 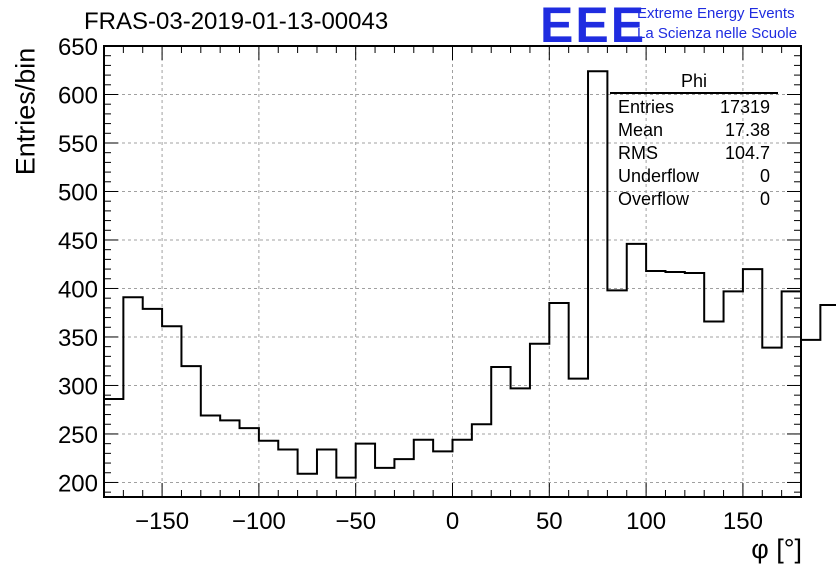 What do you see at coordinates (78, 144) in the screenshot?
I see `y-tick-label: 550` at bounding box center [78, 144].